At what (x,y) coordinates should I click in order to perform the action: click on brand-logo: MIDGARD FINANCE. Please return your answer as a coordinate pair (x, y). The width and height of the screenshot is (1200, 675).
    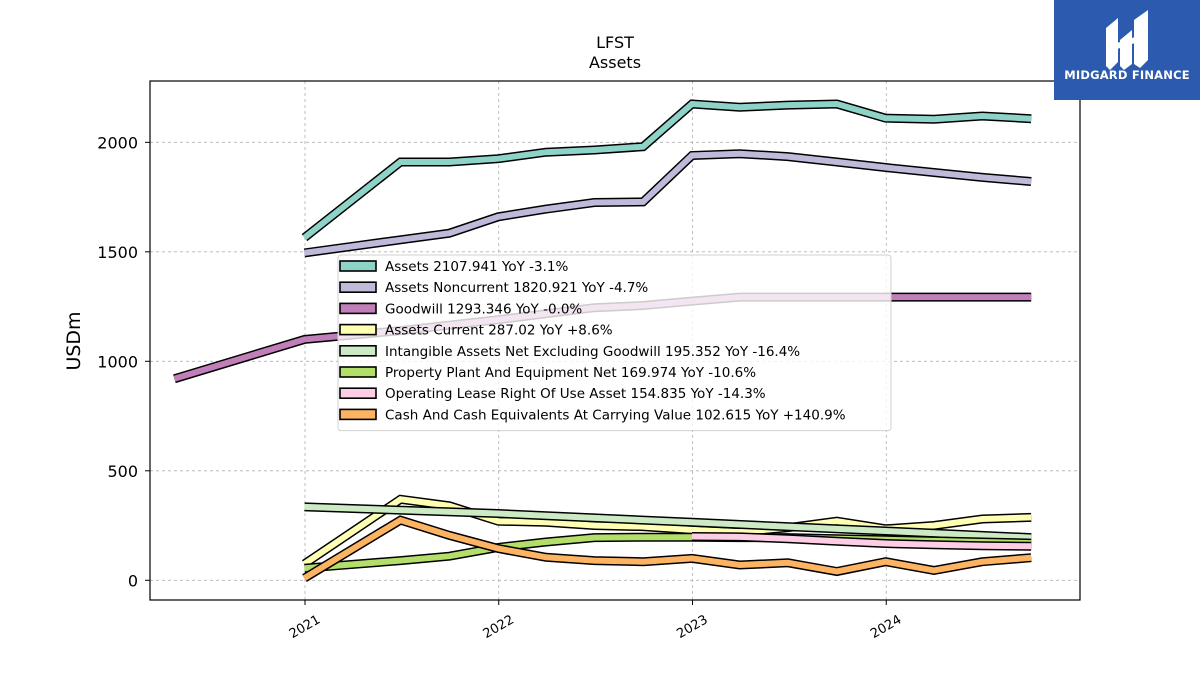
    Looking at the image, I should click on (1127, 50).